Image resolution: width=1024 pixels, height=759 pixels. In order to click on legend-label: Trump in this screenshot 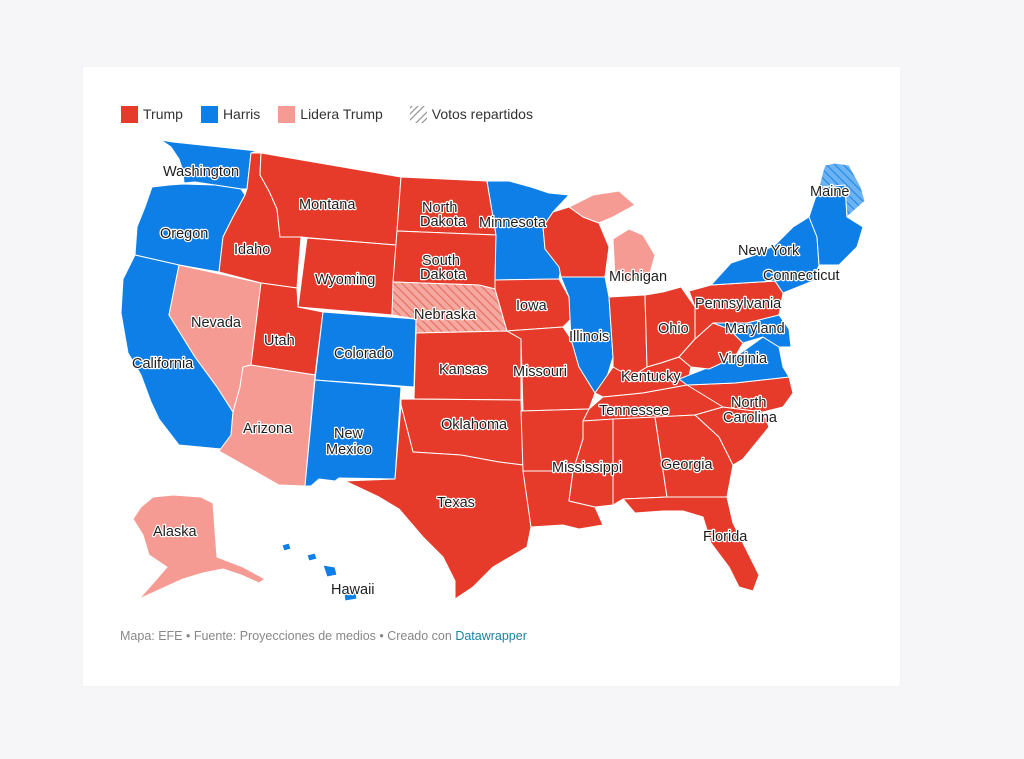, I will do `click(163, 114)`.